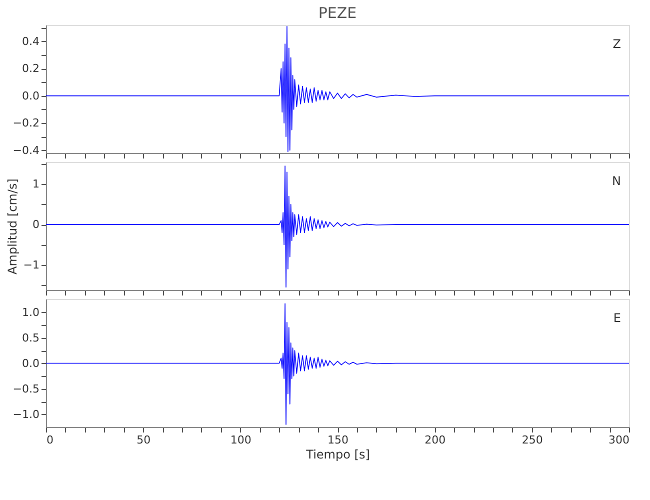  I want to click on y-tick-label: 0.5, so click(31, 337).